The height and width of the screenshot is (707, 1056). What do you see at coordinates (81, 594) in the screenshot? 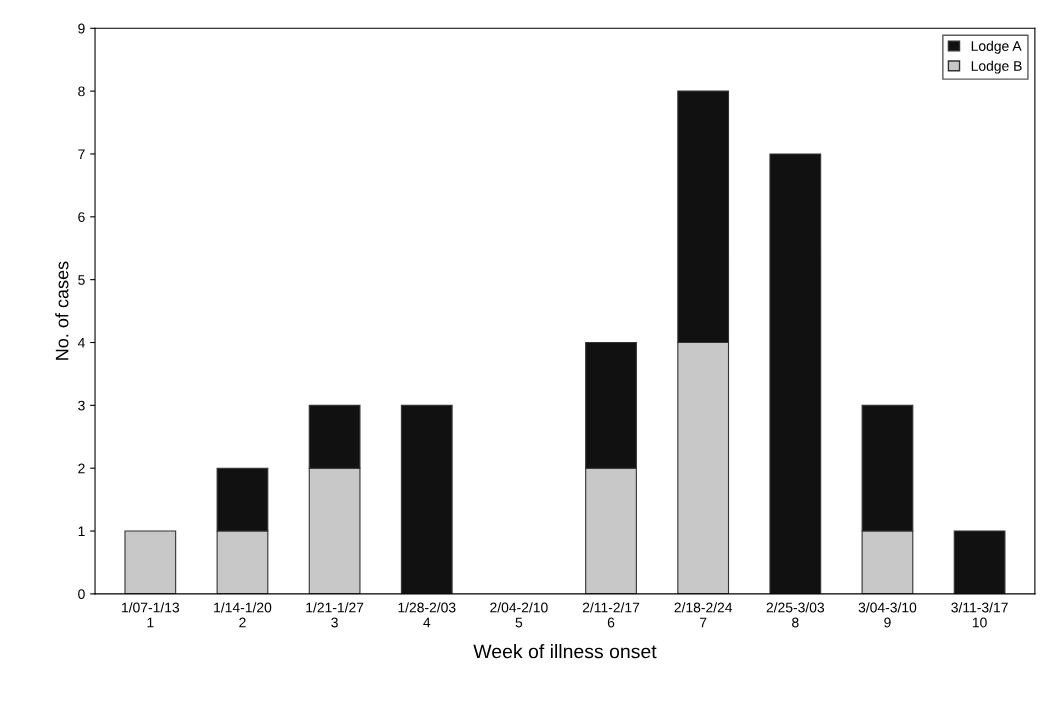
I see `y-tick-label: 0` at bounding box center [81, 594].